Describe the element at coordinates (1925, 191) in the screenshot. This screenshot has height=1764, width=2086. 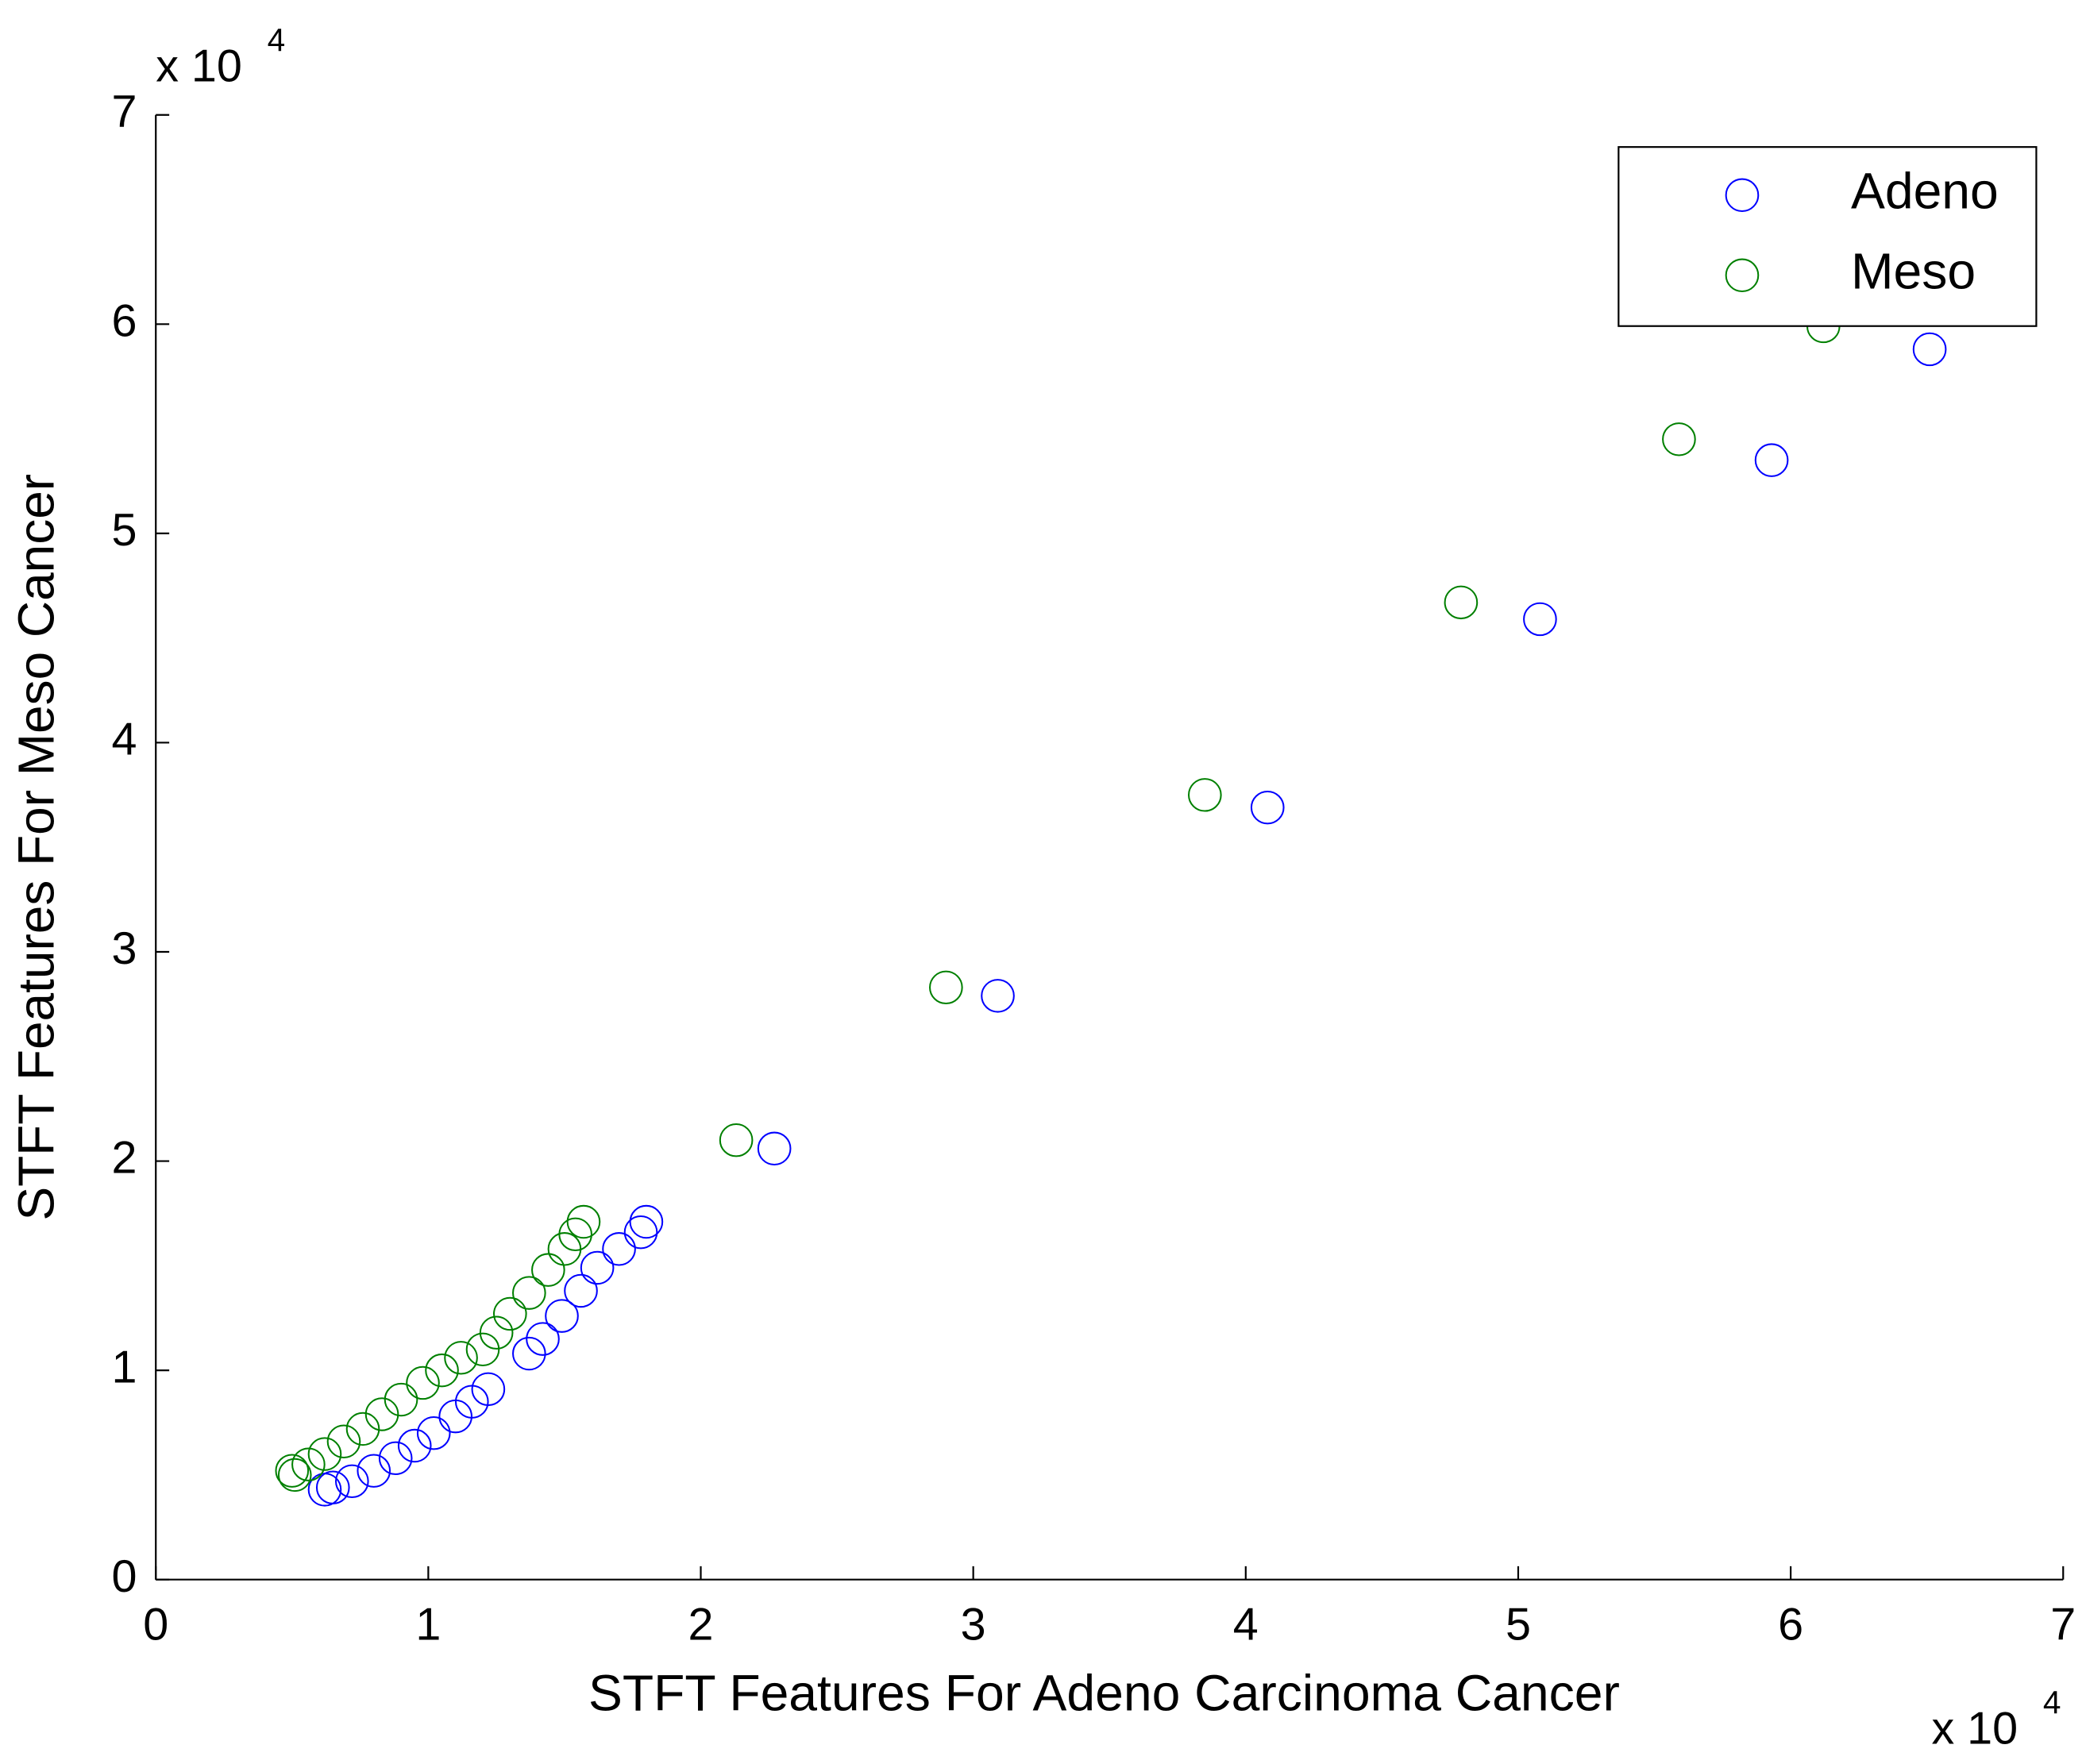
I see `legend-label: Adeno` at that location.